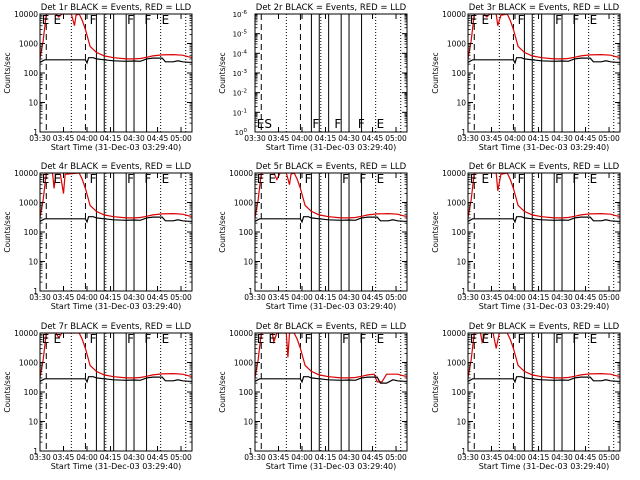  Describe the element at coordinates (240, 93) in the screenshot. I see `y-tick-label: 10⁻²` at that location.